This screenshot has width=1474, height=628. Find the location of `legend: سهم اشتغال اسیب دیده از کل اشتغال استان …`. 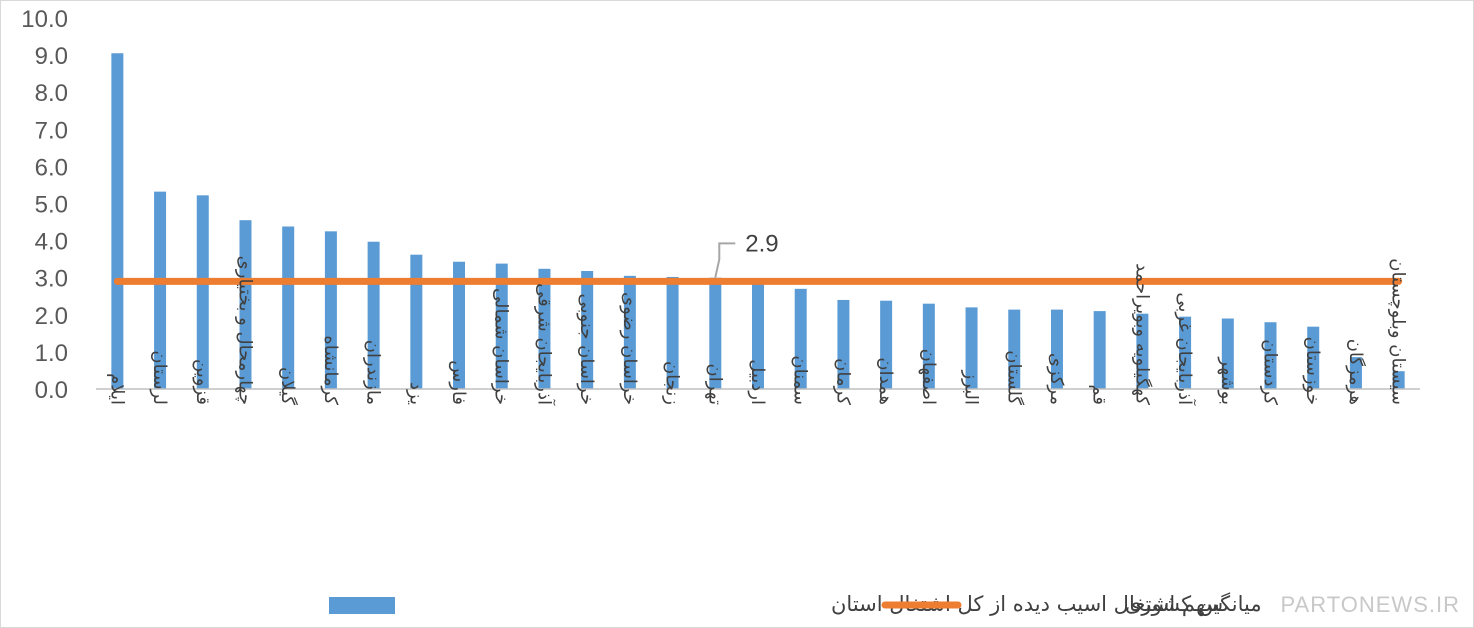

legend: سهم اشتغال اسیب دیده از کل اشتغال استان … is located at coordinates (795, 604).